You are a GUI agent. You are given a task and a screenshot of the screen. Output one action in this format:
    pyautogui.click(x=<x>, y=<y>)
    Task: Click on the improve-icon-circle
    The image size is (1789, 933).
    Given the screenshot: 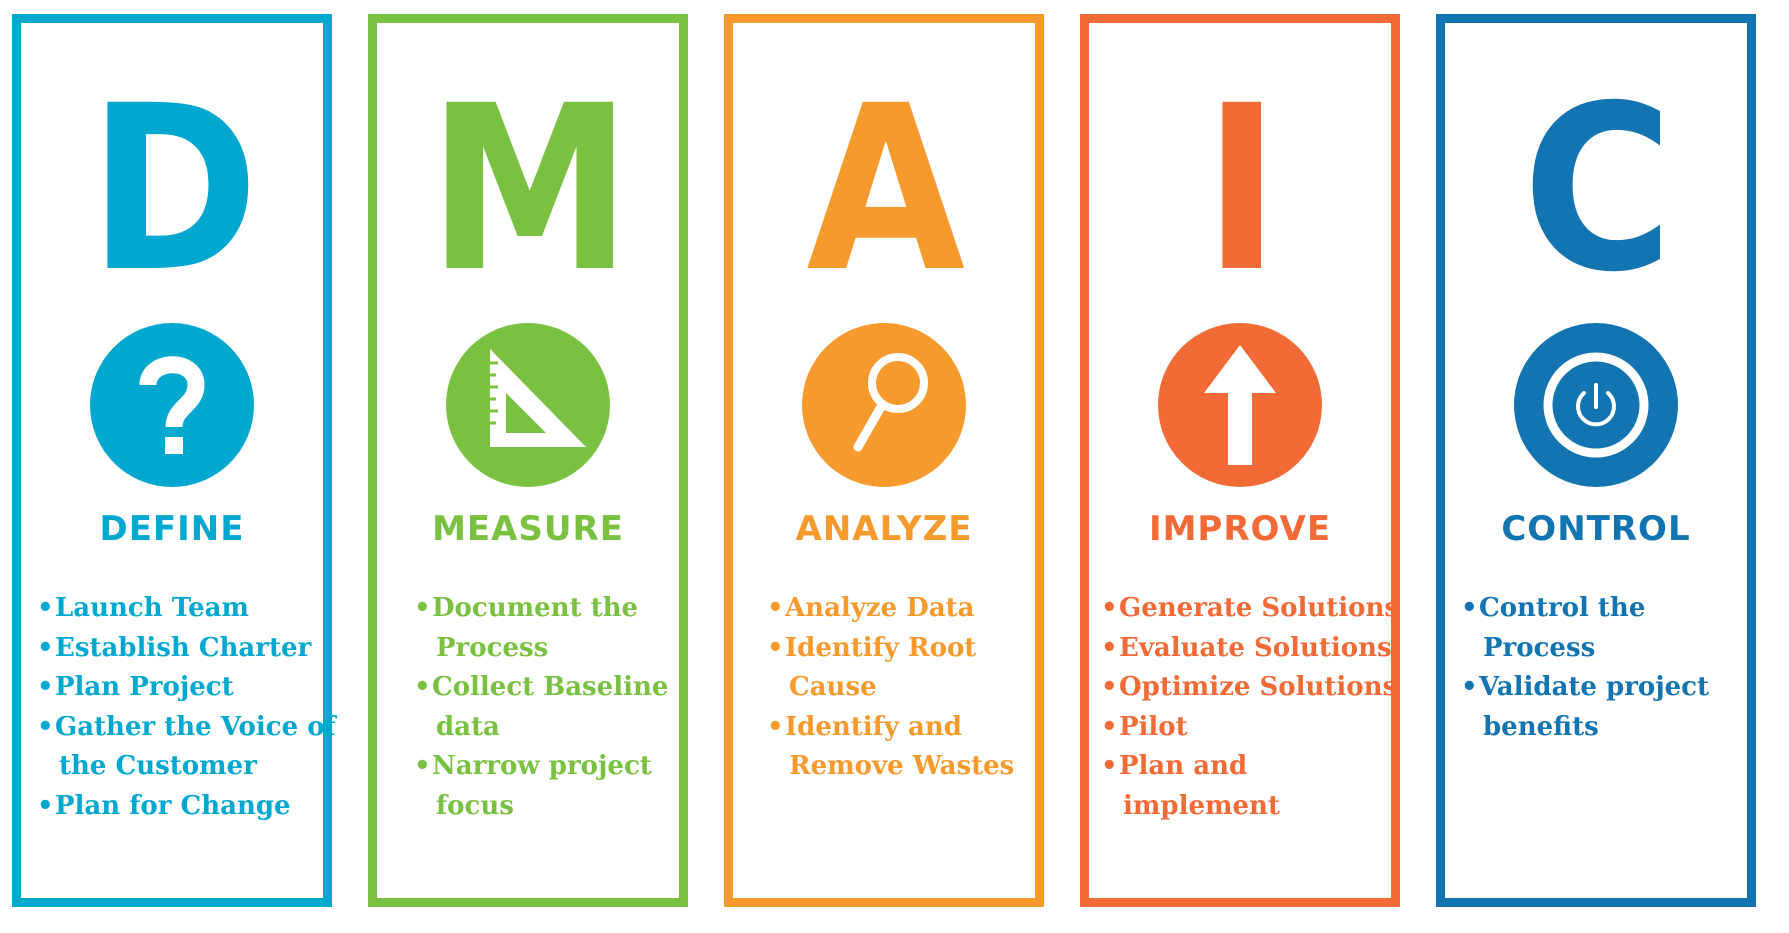 What is the action you would take?
    pyautogui.click(x=1240, y=405)
    